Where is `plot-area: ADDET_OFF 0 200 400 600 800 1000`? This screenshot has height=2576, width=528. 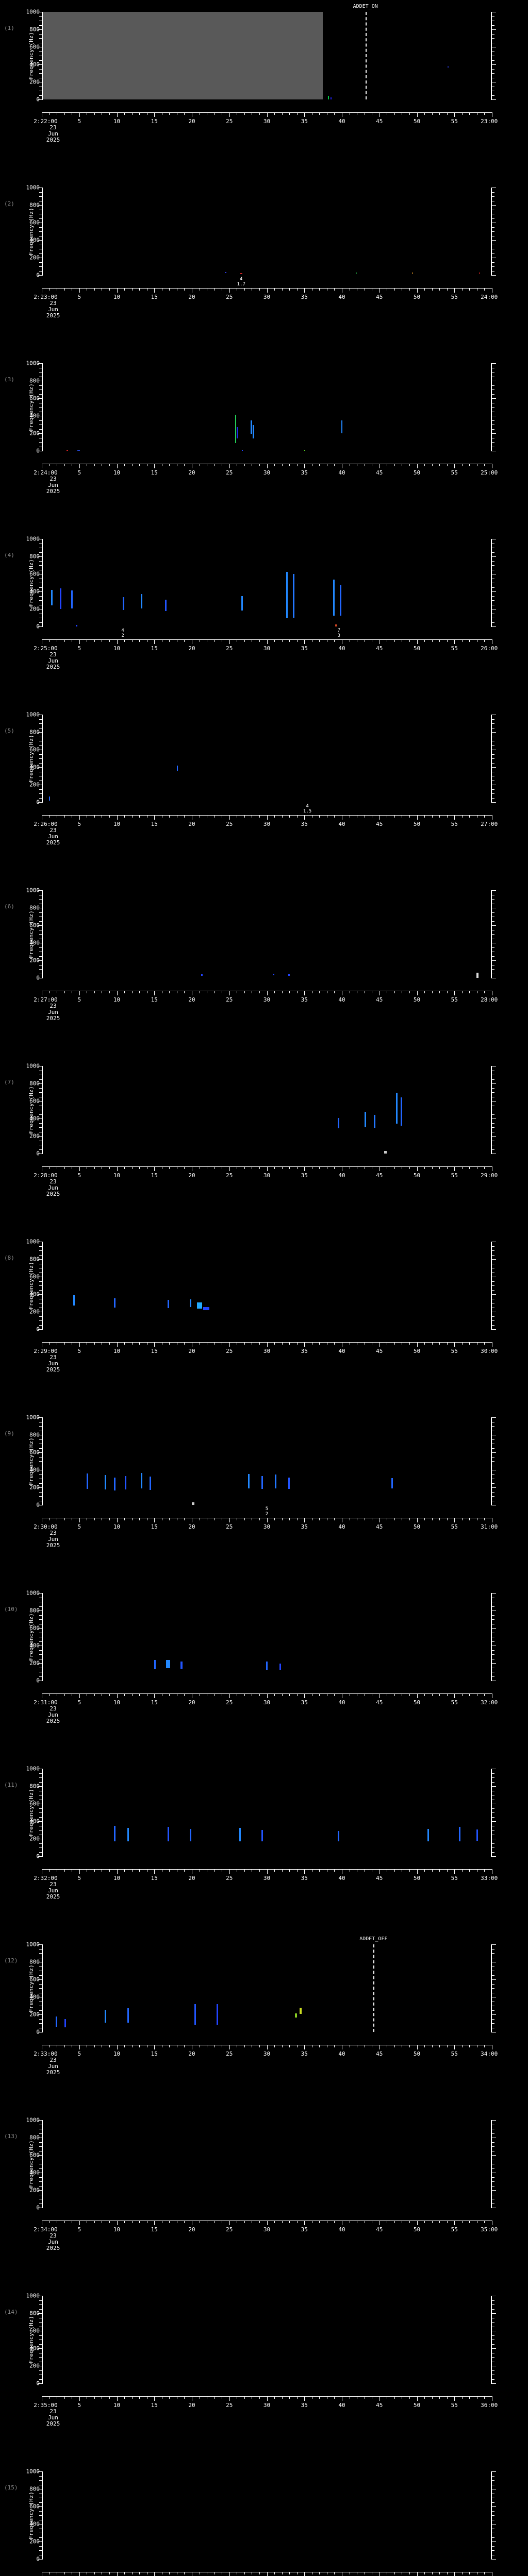
plot-area: ADDET_OFF 0 200 400 600 800 1000 is located at coordinates (261, 1986).